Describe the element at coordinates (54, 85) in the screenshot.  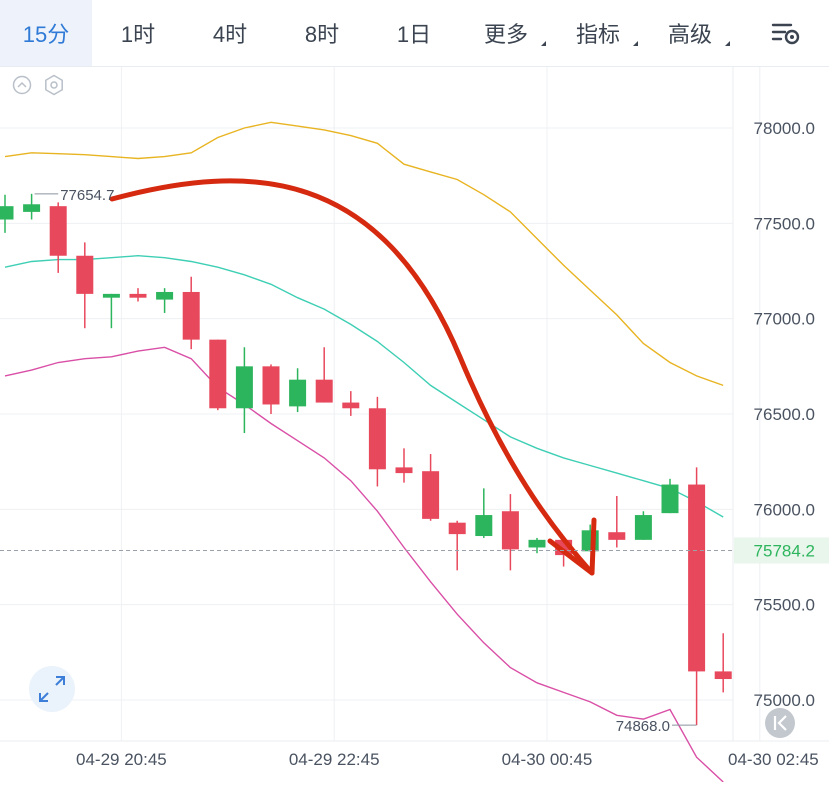
I see `indicator-settings-icon` at that location.